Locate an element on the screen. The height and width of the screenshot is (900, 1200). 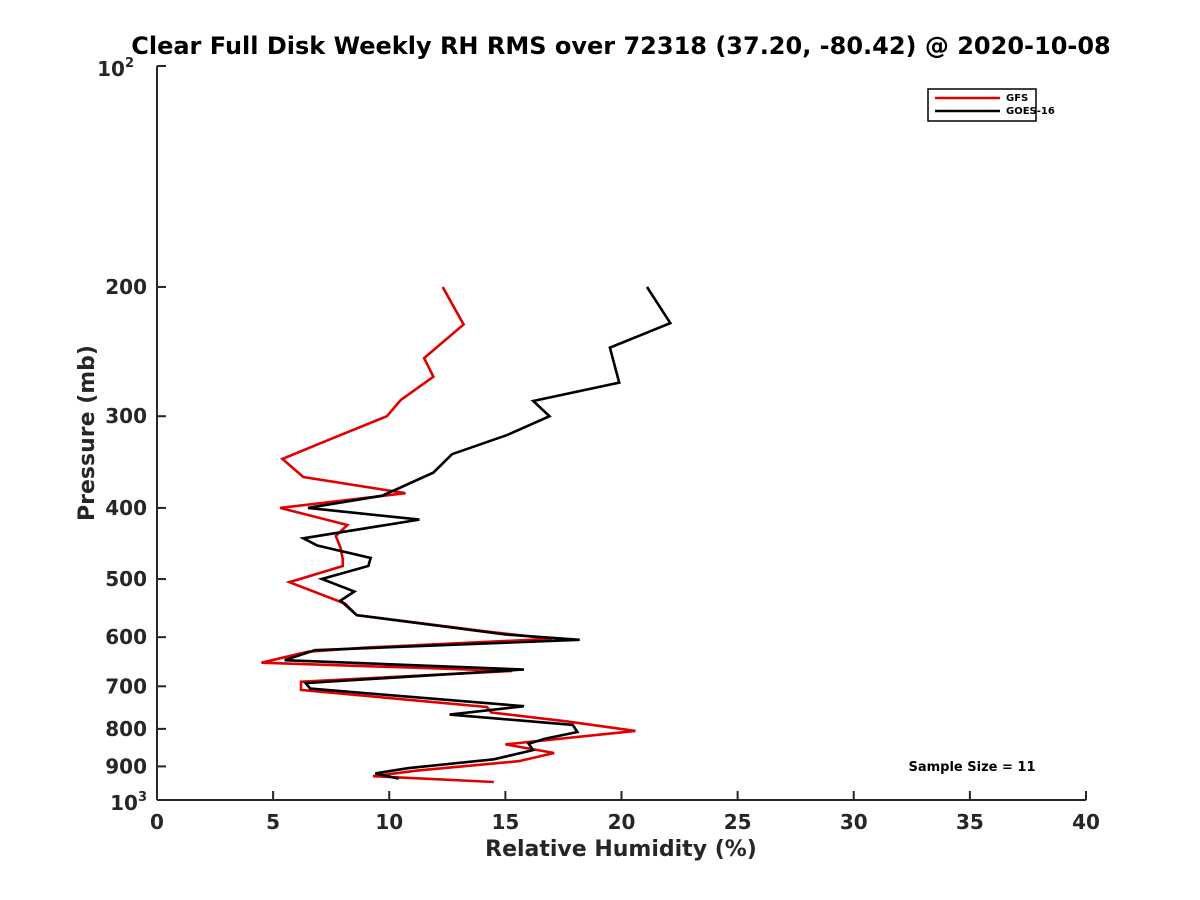
svg-text: 10² is located at coordinates (115, 68).